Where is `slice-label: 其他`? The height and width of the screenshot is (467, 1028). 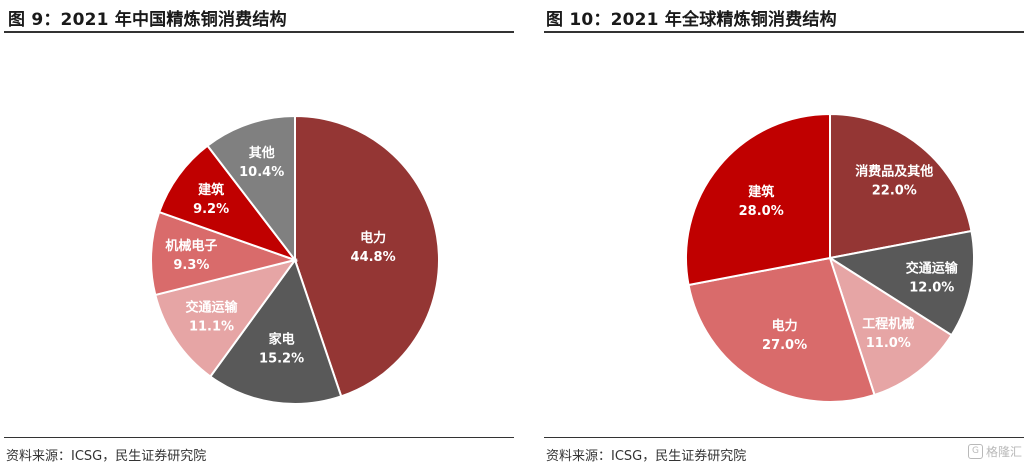 slice-label: 其他 is located at coordinates (262, 153).